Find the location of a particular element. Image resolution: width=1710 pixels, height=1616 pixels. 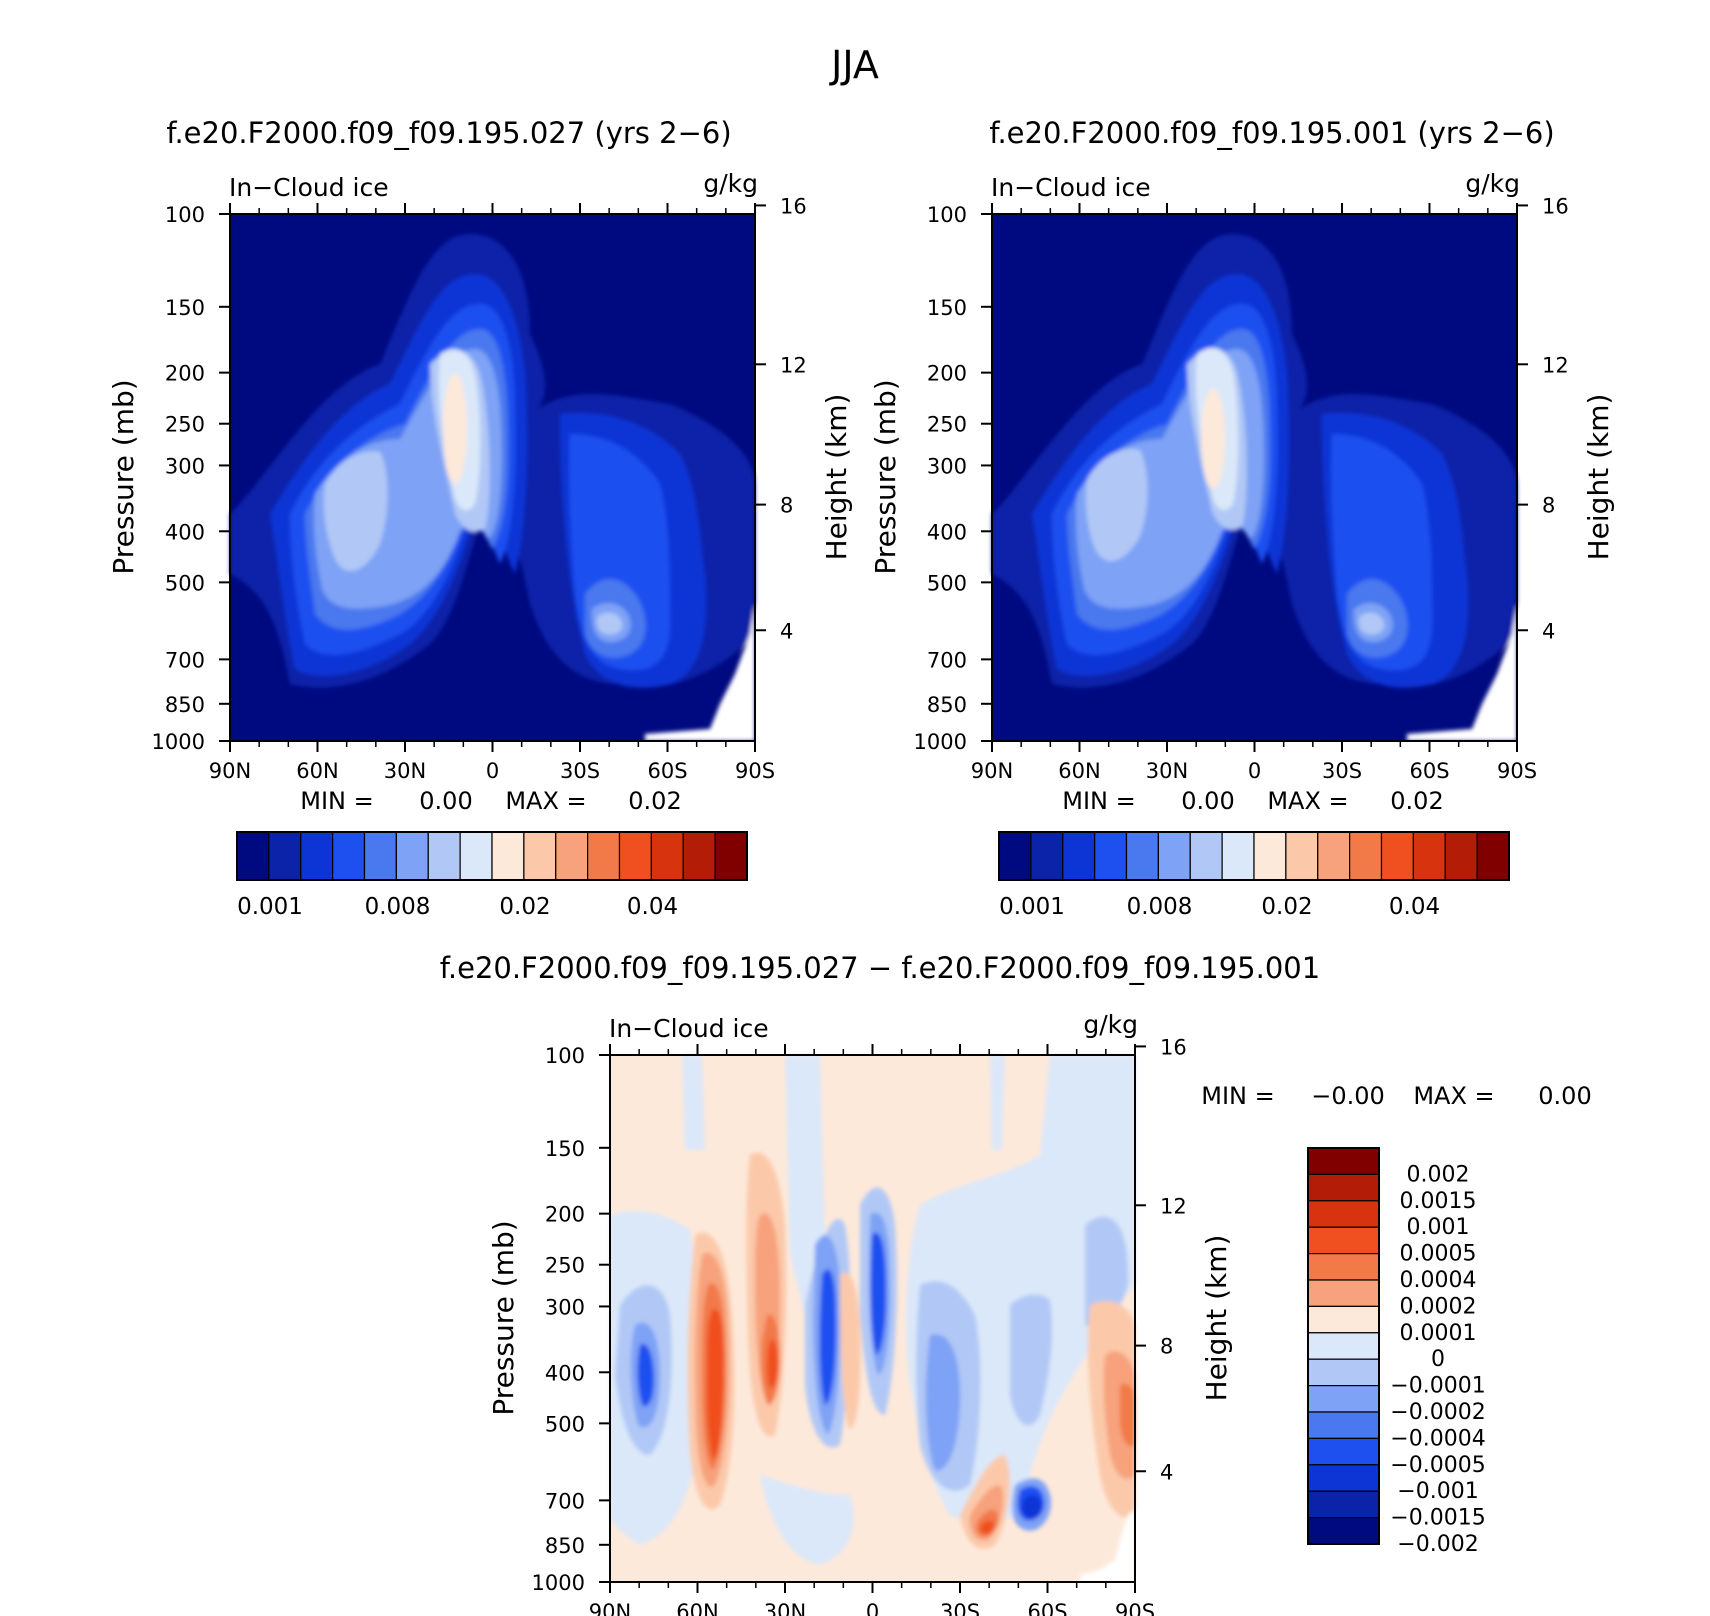

y-tick-label: 700 is located at coordinates (185, 660).